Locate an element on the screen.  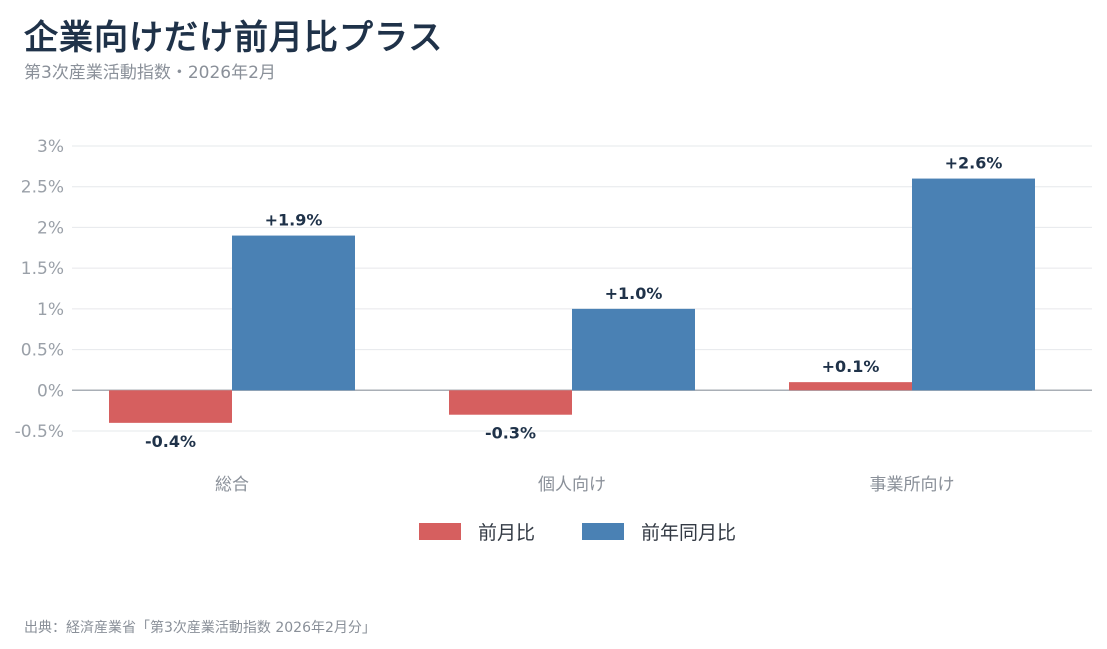
legend-label: 前月比 is located at coordinates (506, 533).